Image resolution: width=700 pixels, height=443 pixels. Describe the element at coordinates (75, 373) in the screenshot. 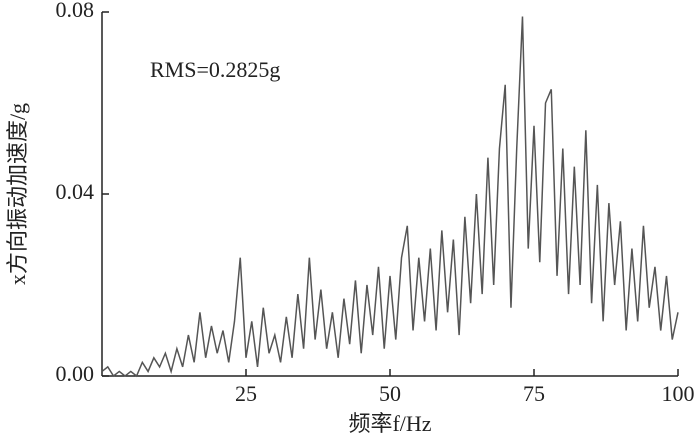

I see `y-tick-label: 0.00` at that location.